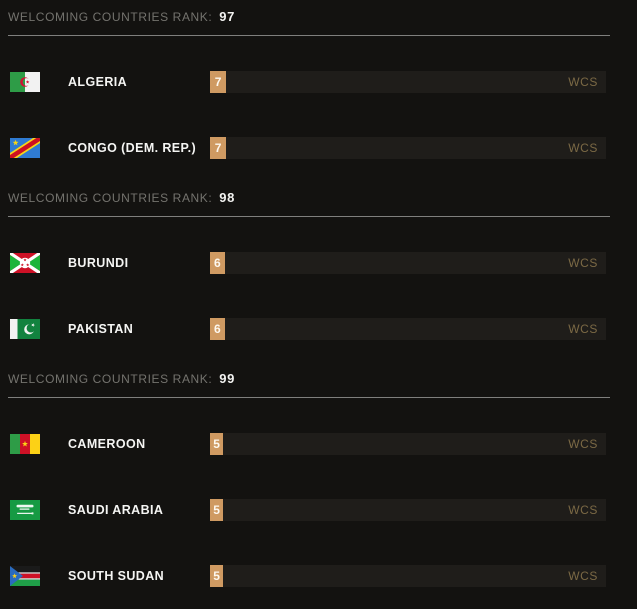 Image resolution: width=637 pixels, height=609 pixels. What do you see at coordinates (25, 263) in the screenshot?
I see `burundi-flag-icon` at bounding box center [25, 263].